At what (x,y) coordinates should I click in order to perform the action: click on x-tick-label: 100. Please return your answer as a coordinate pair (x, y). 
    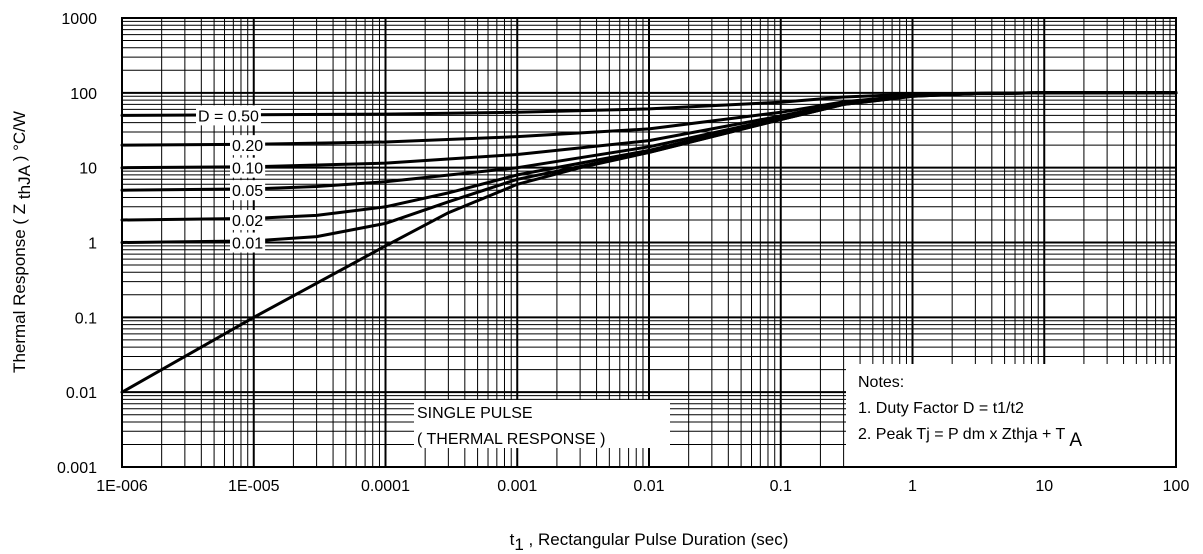
    Looking at the image, I should click on (1176, 486).